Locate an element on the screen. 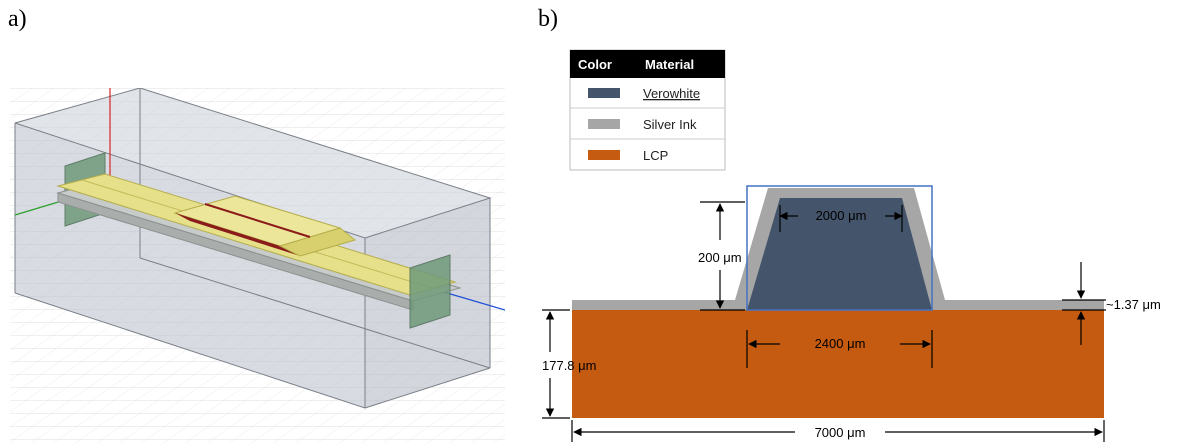  legend-header-color: Color is located at coordinates (595, 64).